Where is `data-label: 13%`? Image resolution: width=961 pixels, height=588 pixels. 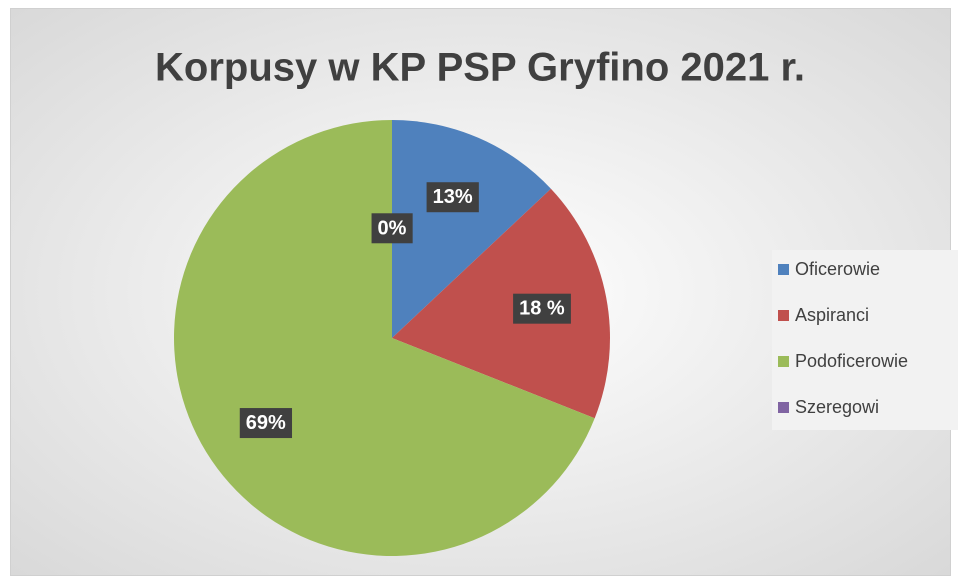 data-label: 13% is located at coordinates (453, 197).